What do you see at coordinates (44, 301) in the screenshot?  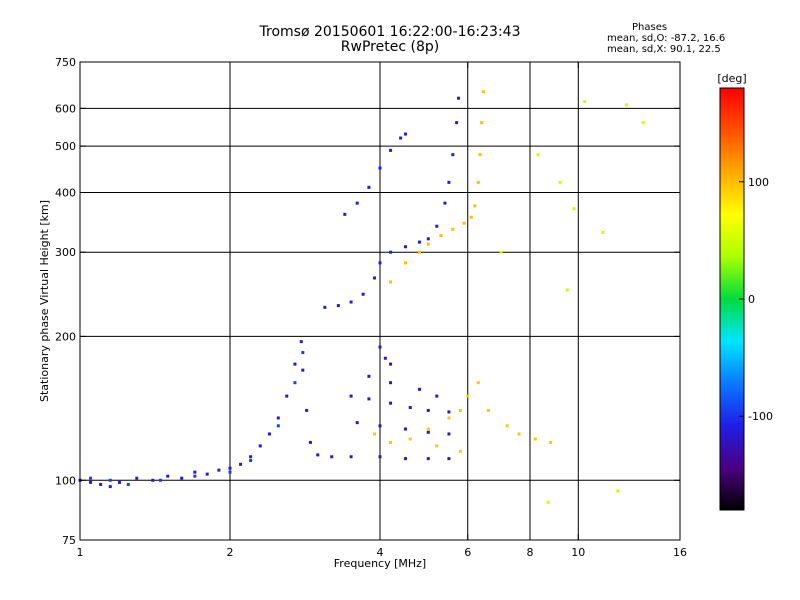 I see `y-axis-label: Stationary phase Virtual Height [km]` at bounding box center [44, 301].